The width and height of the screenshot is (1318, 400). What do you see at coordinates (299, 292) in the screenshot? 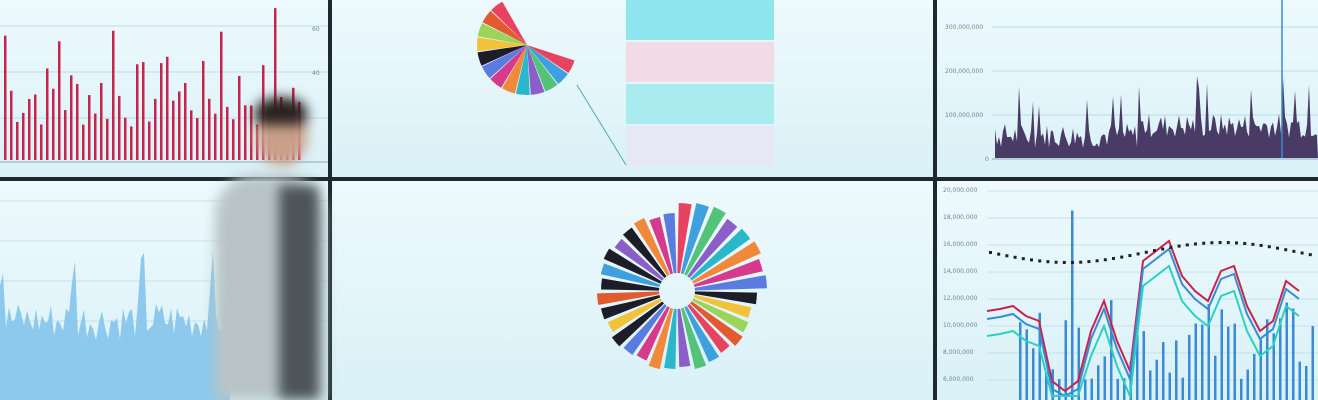
I see `tie` at bounding box center [299, 292].